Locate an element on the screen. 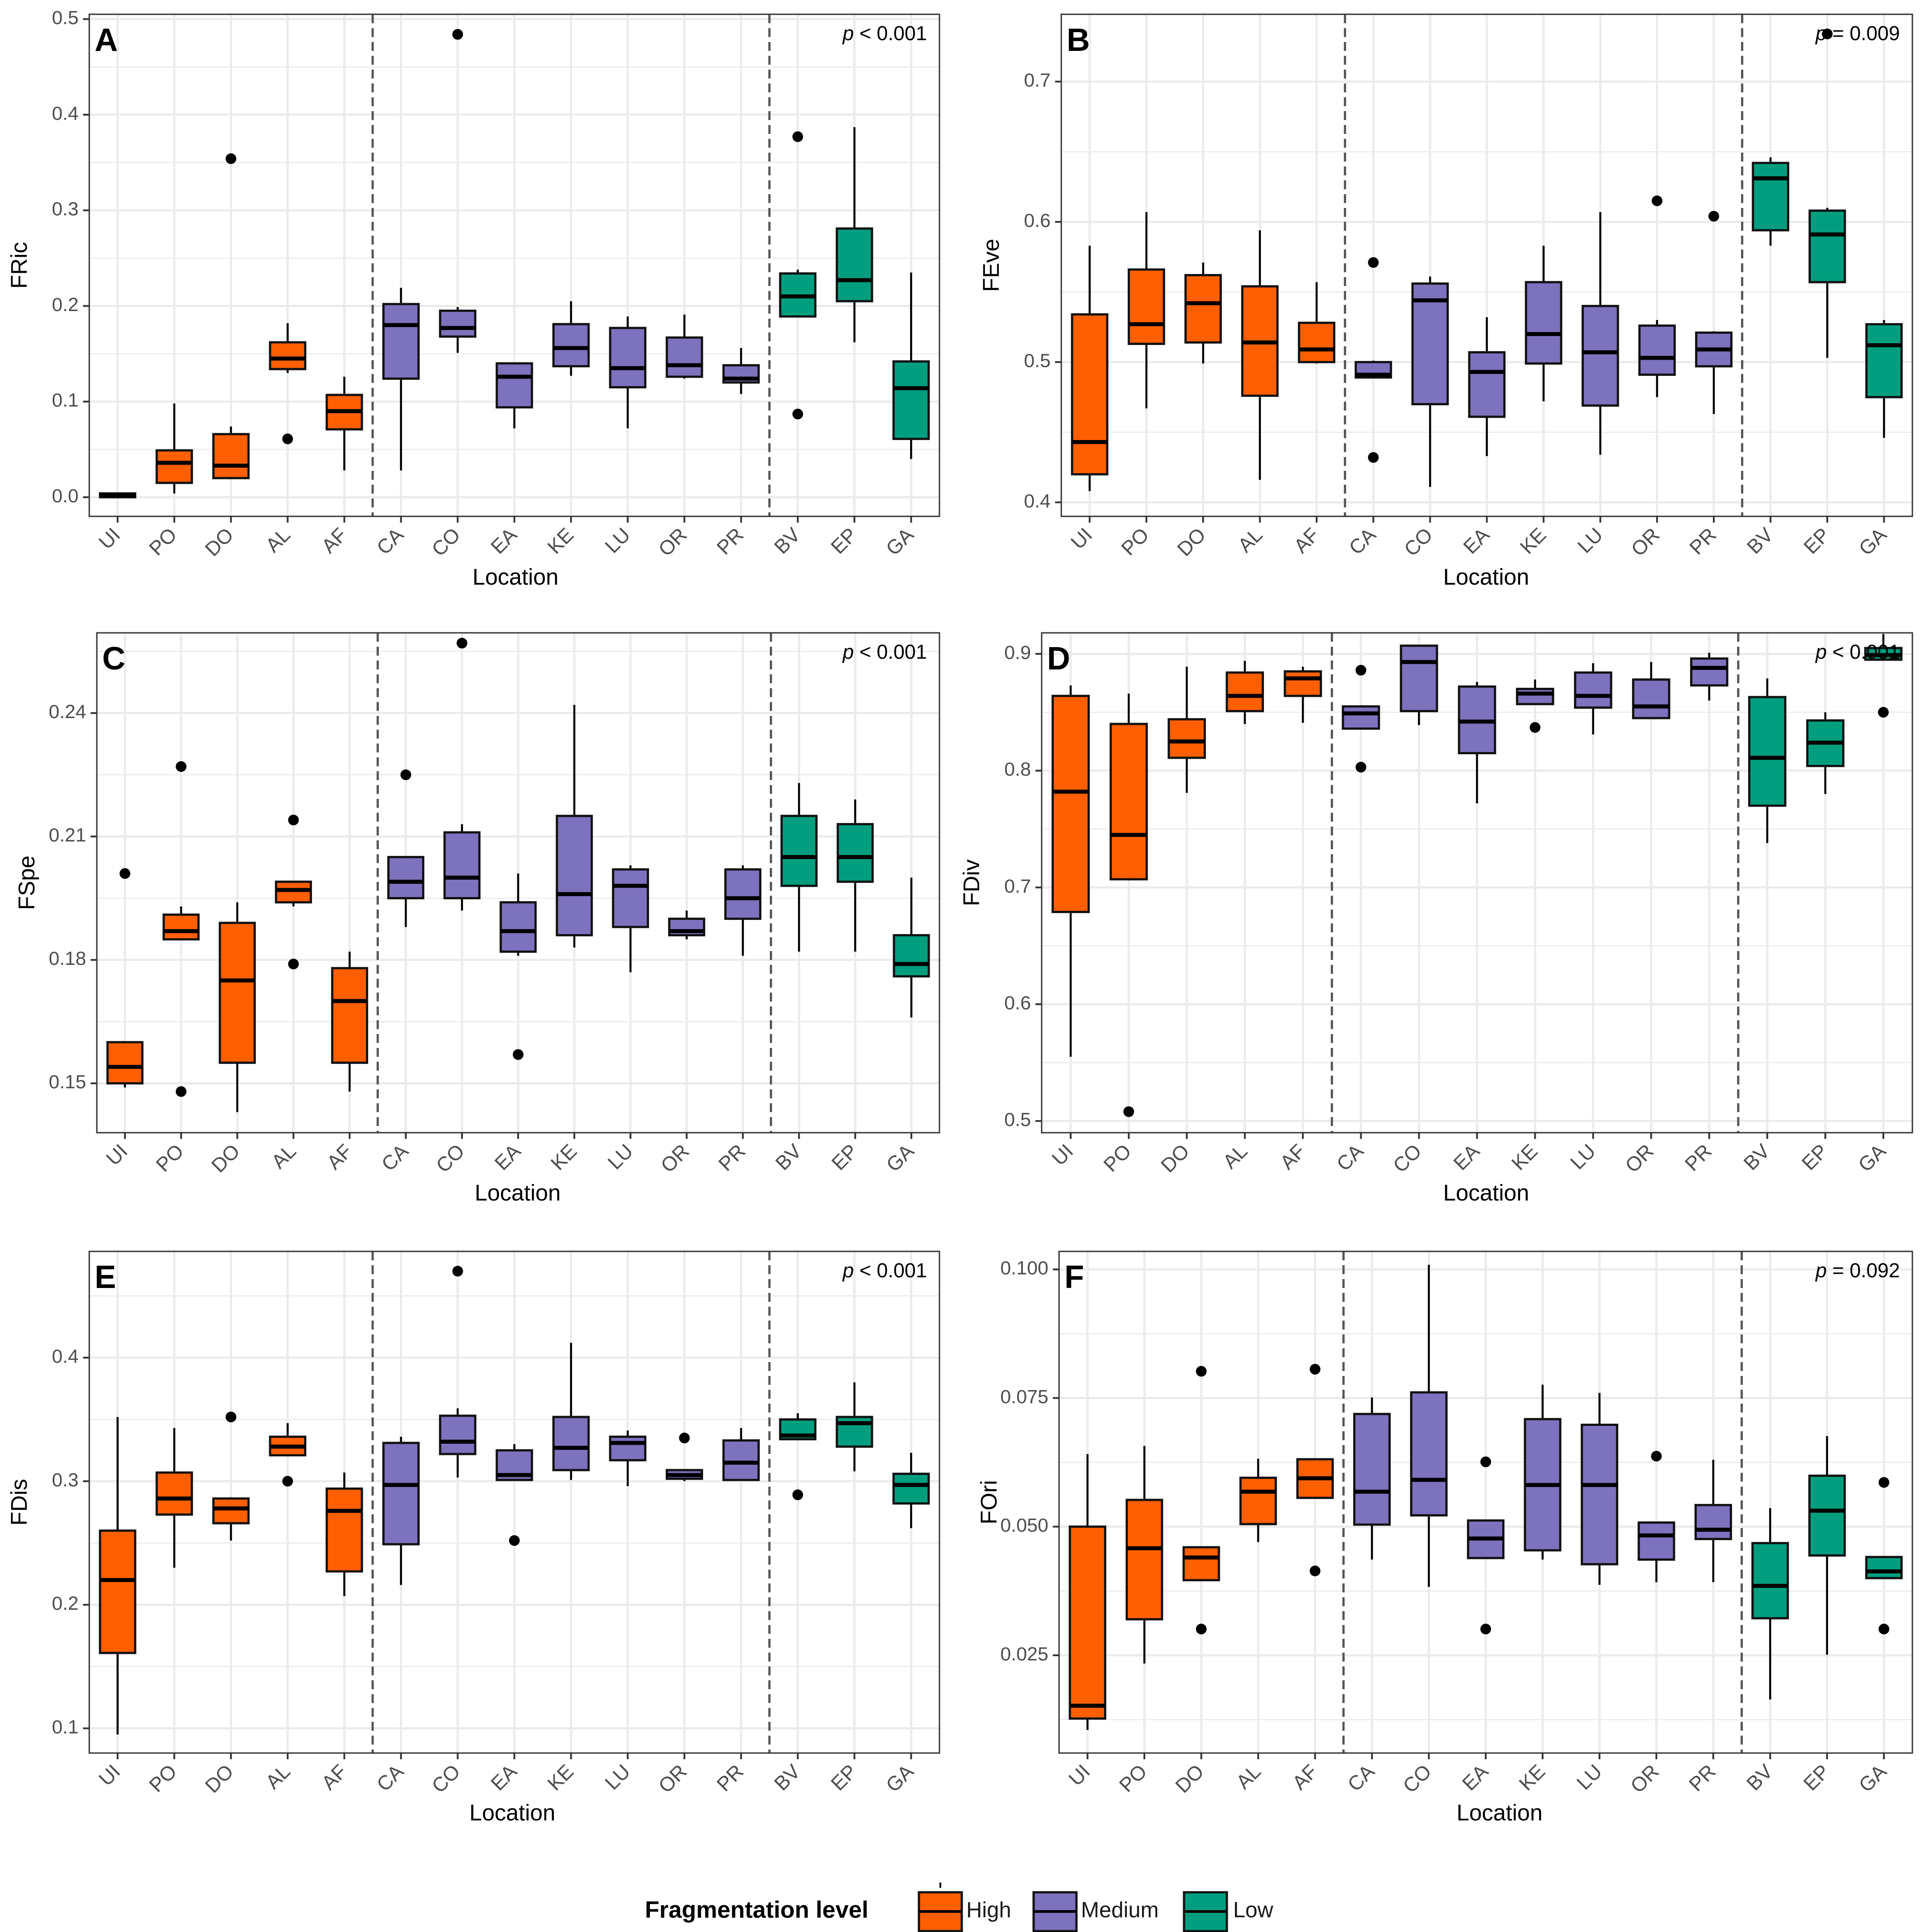 The width and height of the screenshot is (1928, 1932). panel-label-a: A is located at coordinates (106, 40).